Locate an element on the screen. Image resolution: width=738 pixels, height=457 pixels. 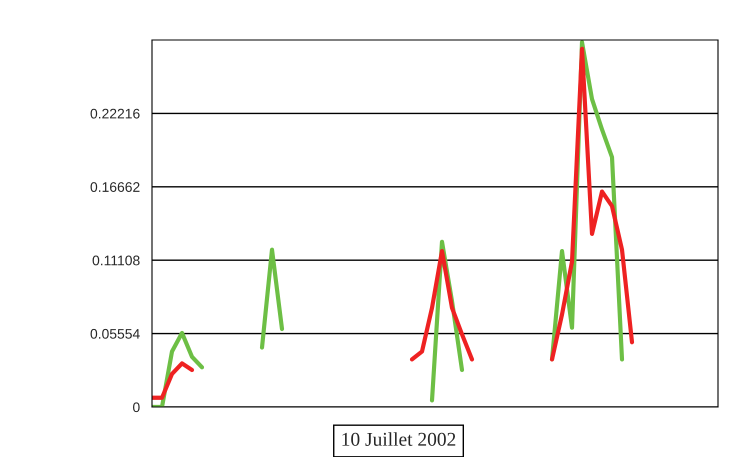
text: 10 Juillet 2002 is located at coordinates (399, 439).